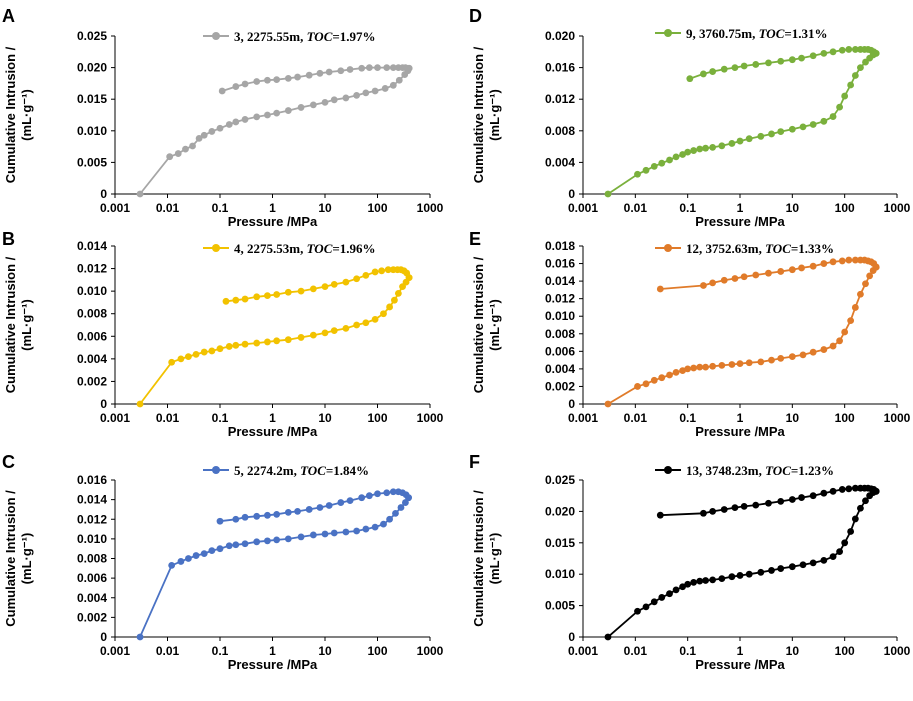 This screenshot has width=913, height=701. I want to click on legend-label-italic: TOC, so click(320, 36).